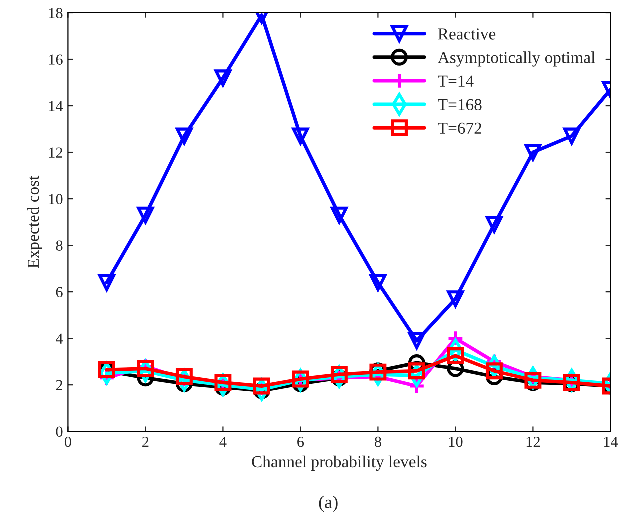 This screenshot has width=620, height=520. What do you see at coordinates (533, 442) in the screenshot?
I see `x-tick-label: 12` at bounding box center [533, 442].